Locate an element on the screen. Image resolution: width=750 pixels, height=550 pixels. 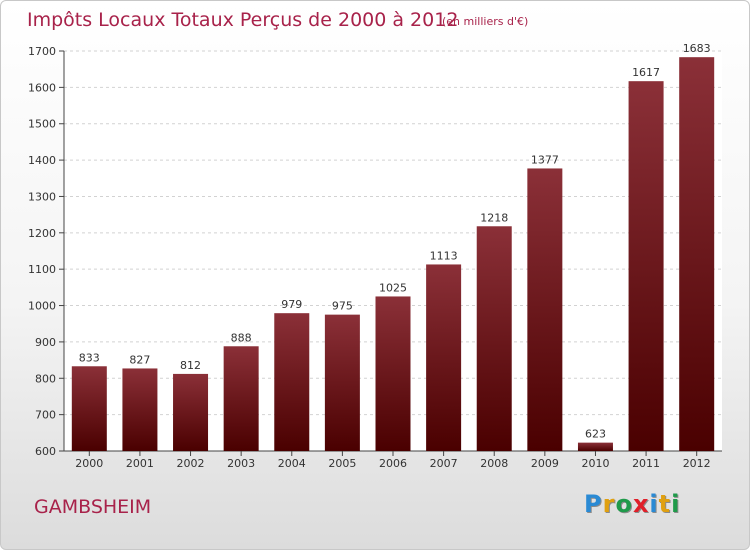
town-name: GAMBSHEIM is located at coordinates (93, 507).